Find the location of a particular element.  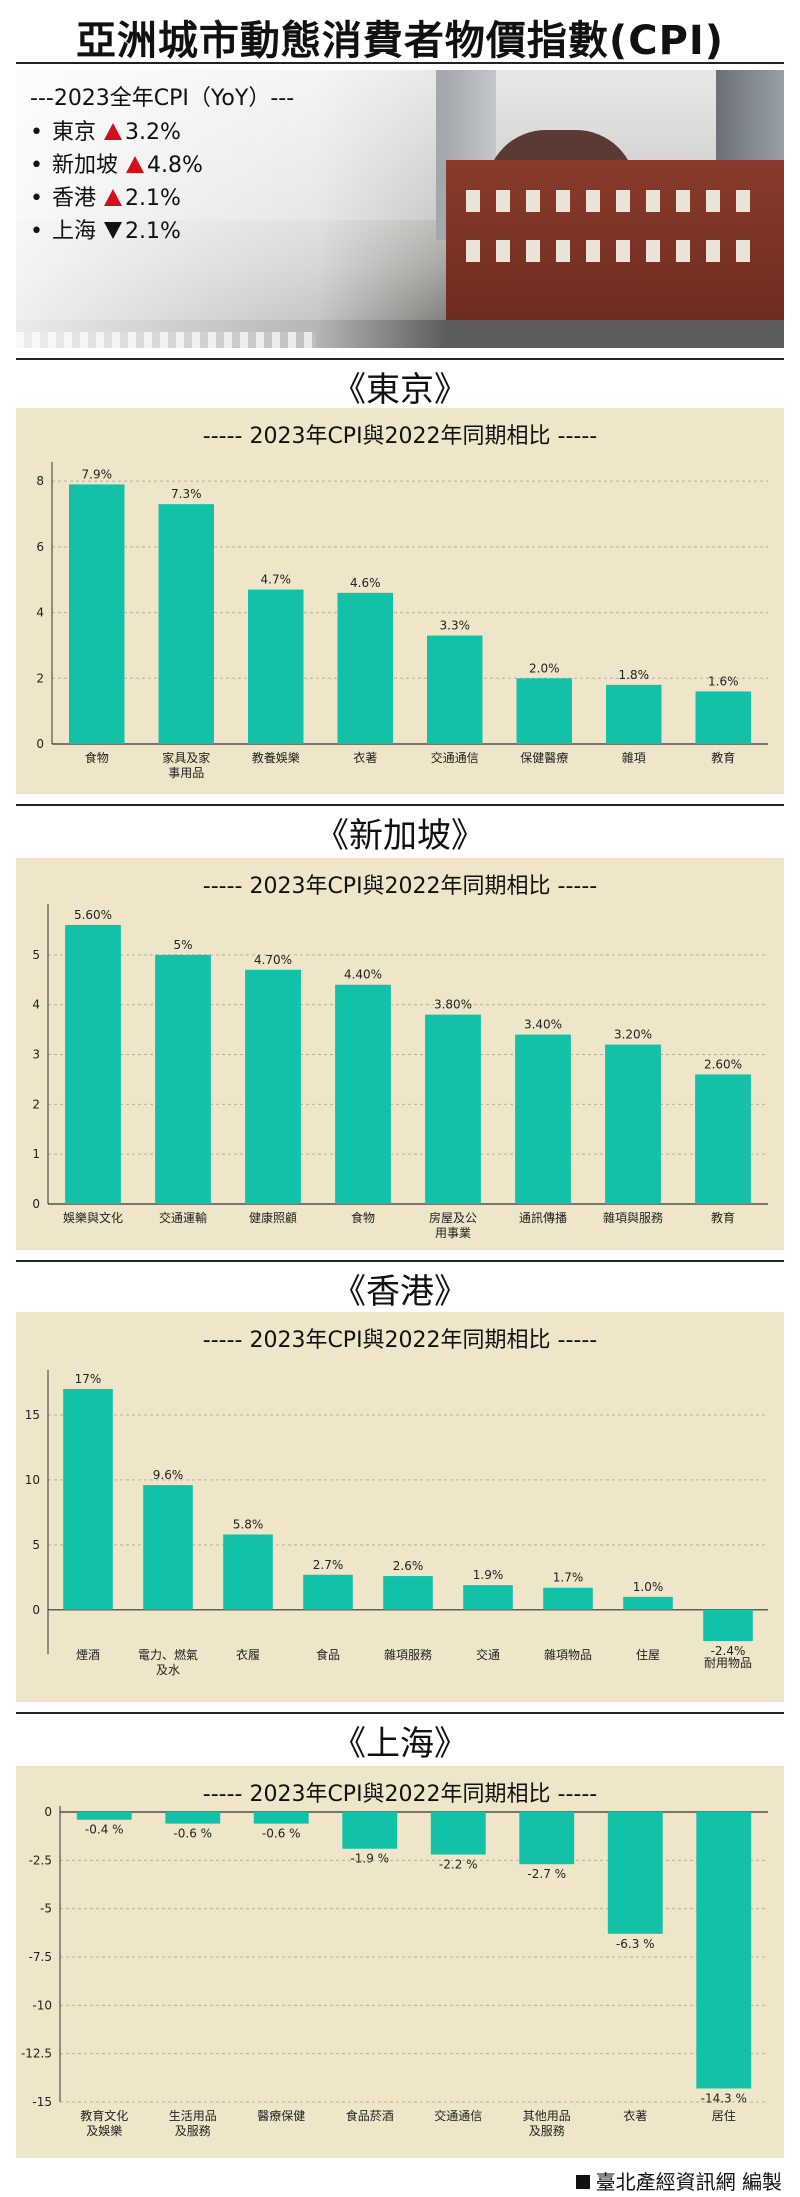

y-tick-label: 4 is located at coordinates (40, 613).